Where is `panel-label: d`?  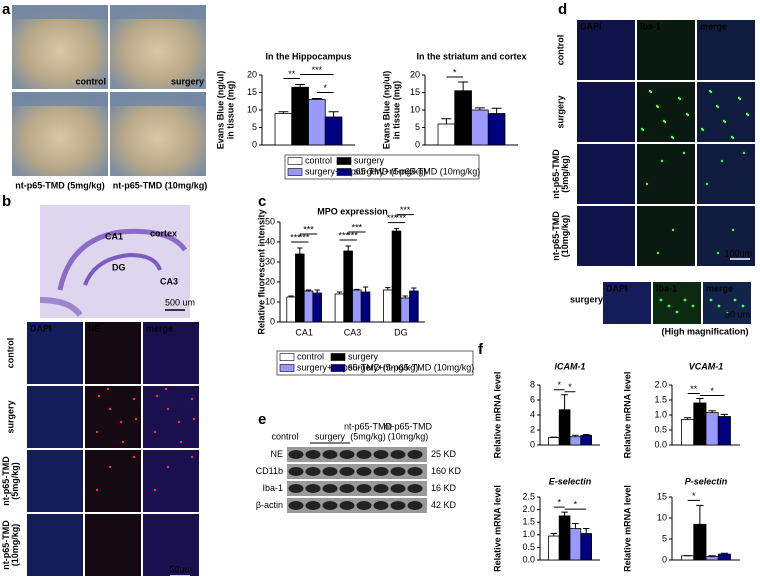
panel-label: d is located at coordinates (562, 9).